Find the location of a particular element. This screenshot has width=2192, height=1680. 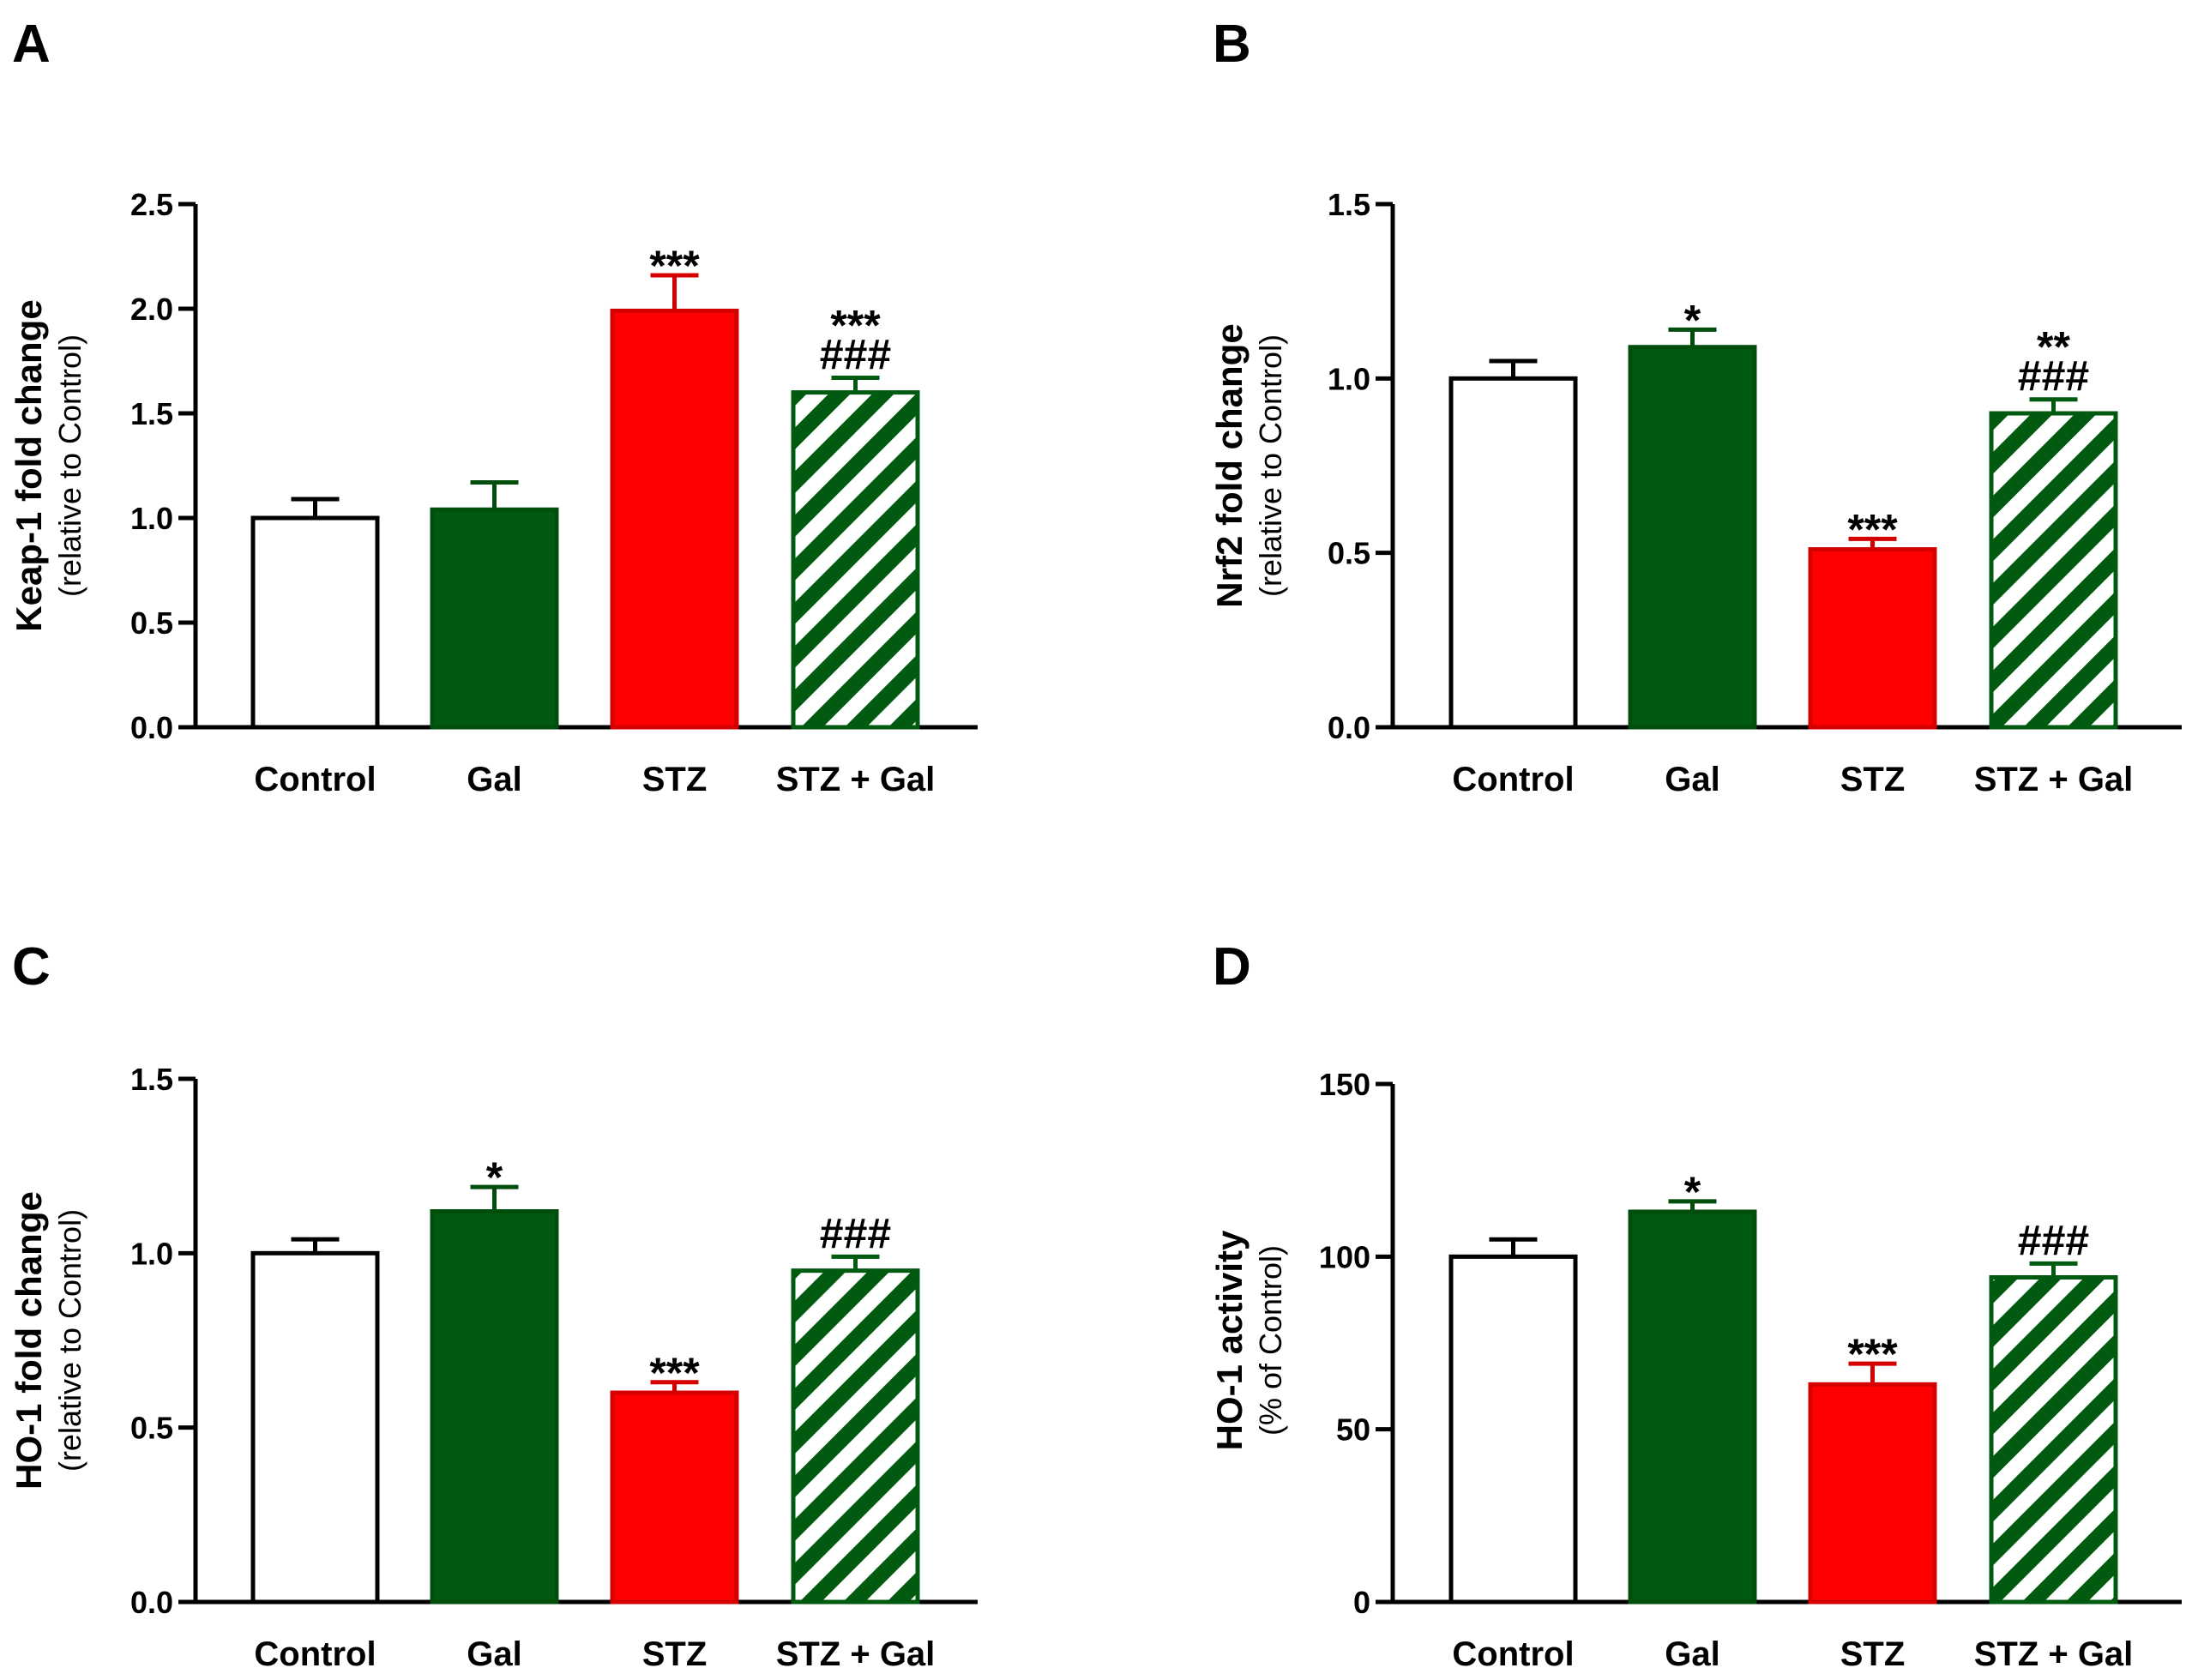

y-axis-subtitle: (% of Control) is located at coordinates (1270, 1340).